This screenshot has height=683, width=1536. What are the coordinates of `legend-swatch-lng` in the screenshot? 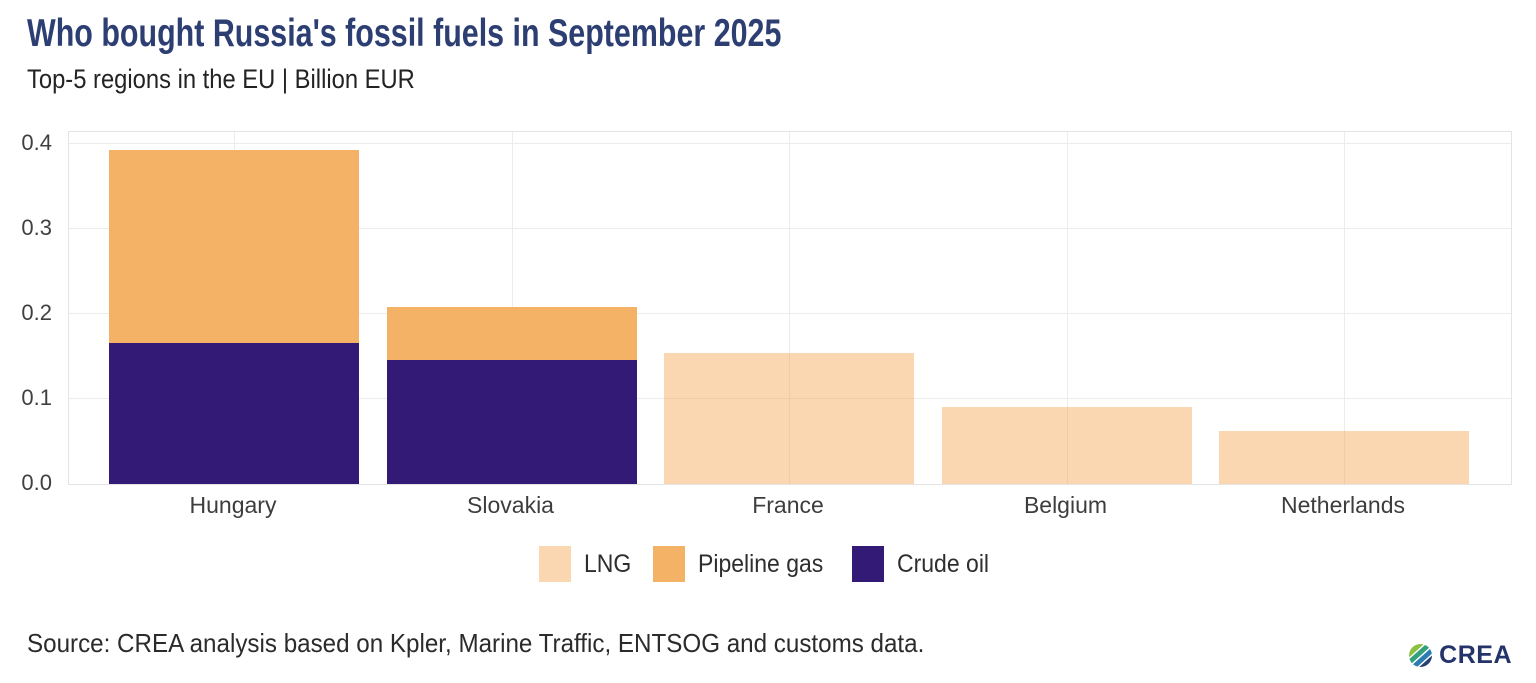 It's located at (554, 564).